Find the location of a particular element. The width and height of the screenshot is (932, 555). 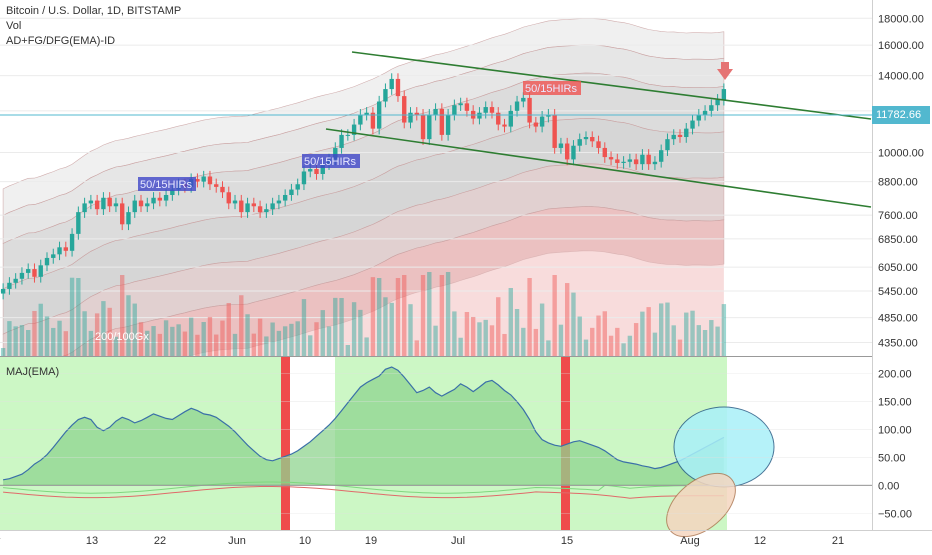

oscillator-label: MAJ(EMA) is located at coordinates (33, 372).